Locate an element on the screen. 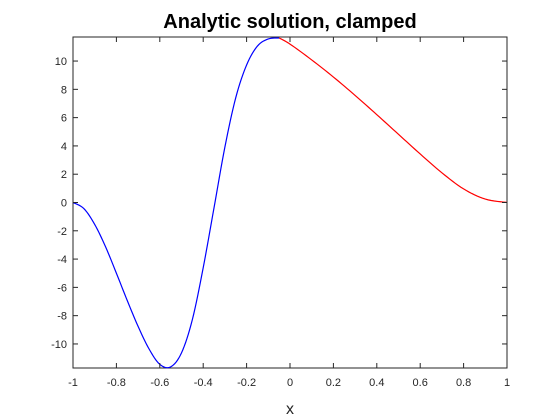  y-tick-label: -2 is located at coordinates (62, 232).